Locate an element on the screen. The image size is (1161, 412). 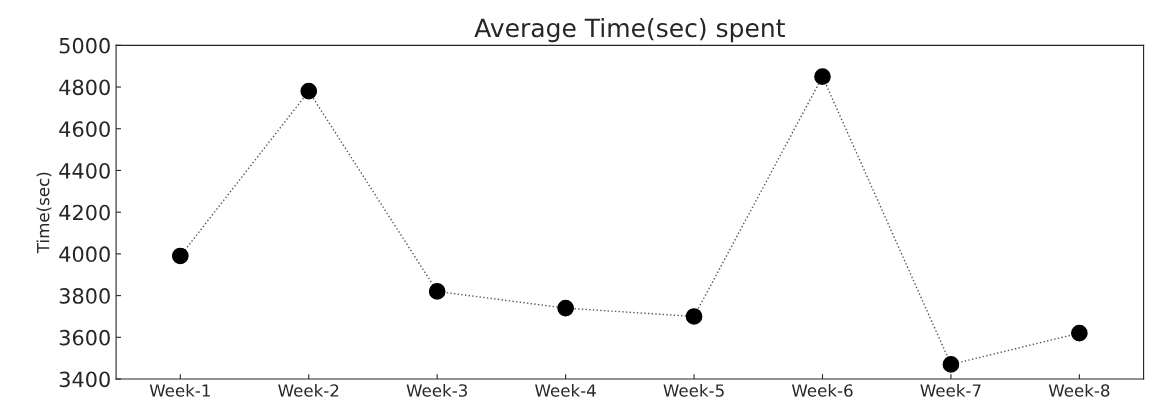
x-tick-label: Week-5 is located at coordinates (693, 390).